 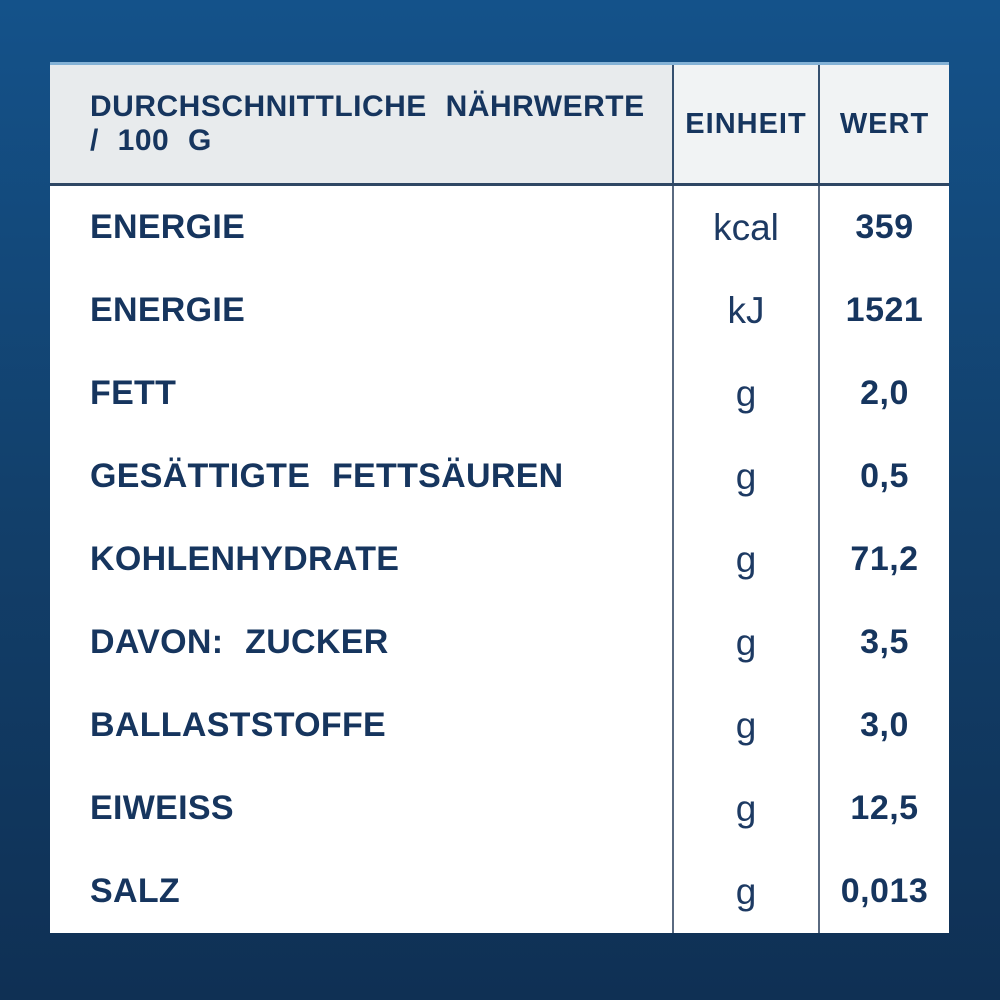 What do you see at coordinates (884, 393) in the screenshot?
I see `amount-value: 2,0` at bounding box center [884, 393].